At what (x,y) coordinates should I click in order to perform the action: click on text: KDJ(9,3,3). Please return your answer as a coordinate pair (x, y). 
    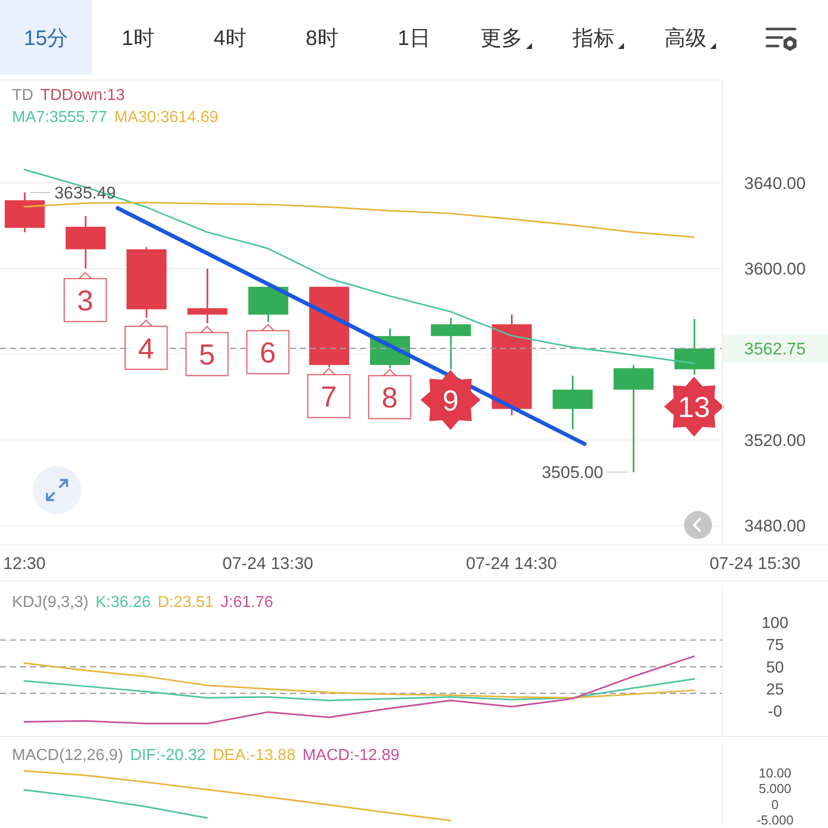
    Looking at the image, I should click on (50, 603).